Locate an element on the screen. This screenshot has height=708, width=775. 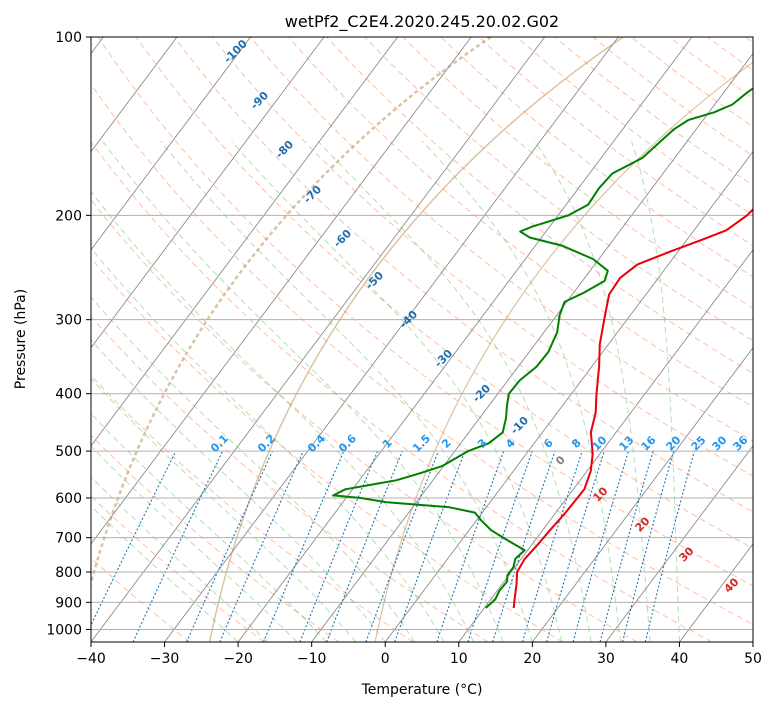
x-tick-label: 30 is located at coordinates (606, 659).